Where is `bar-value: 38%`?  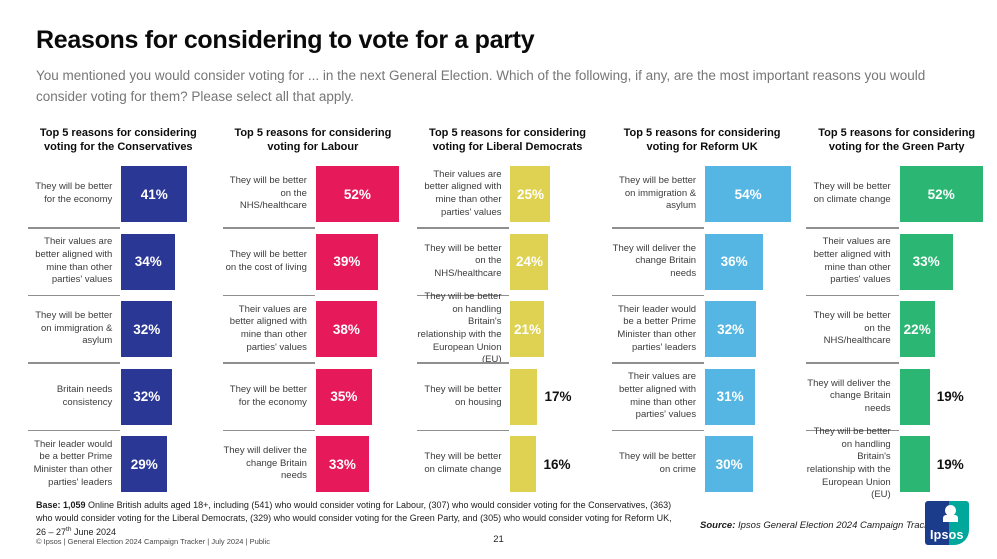 bar-value: 38% is located at coordinates (346, 329).